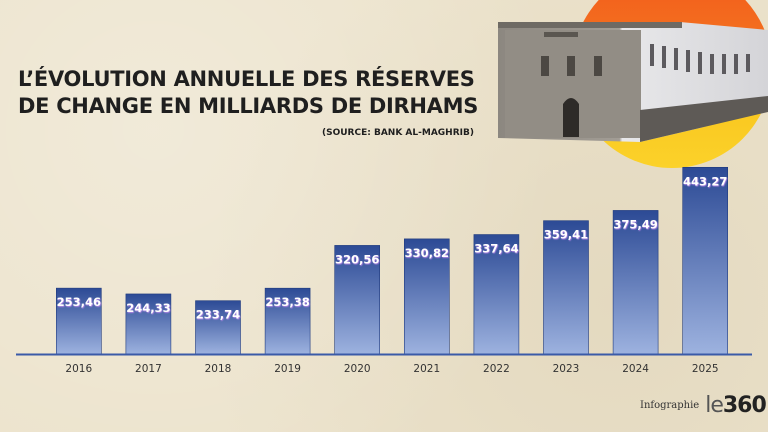  I want to click on infographie-credit: Infographie, so click(670, 405).